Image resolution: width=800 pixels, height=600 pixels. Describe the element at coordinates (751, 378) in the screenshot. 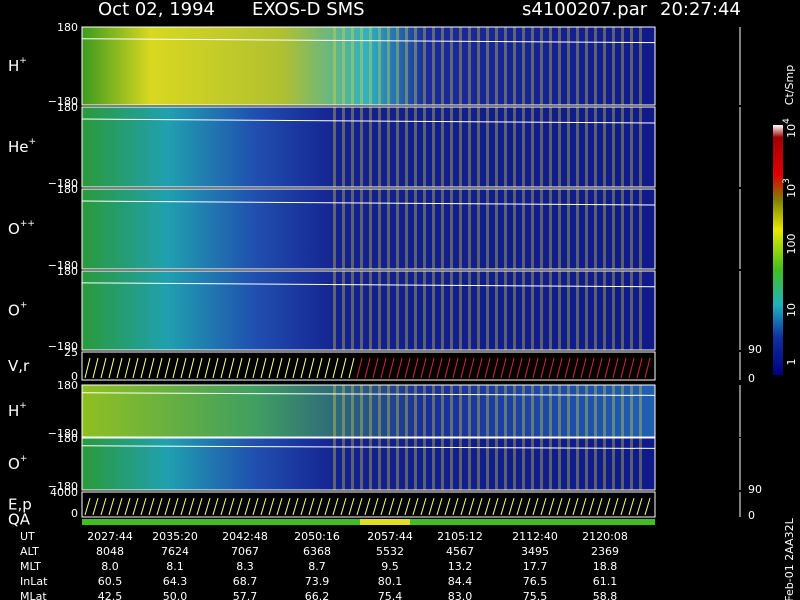

I see `right-axis-bottom: 0` at that location.